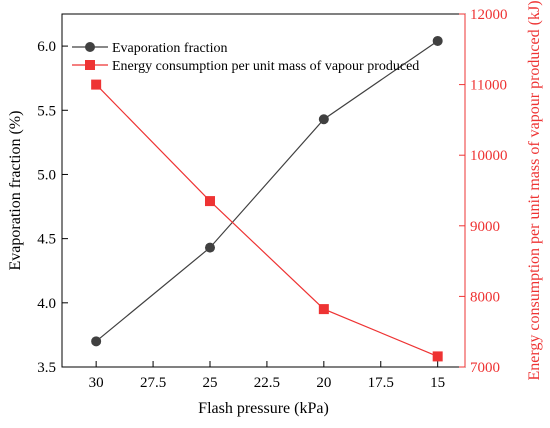 Image resolution: width=550 pixels, height=428 pixels. Describe the element at coordinates (169, 48) in the screenshot. I see `legend-label-0: Evaporation fraction` at that location.